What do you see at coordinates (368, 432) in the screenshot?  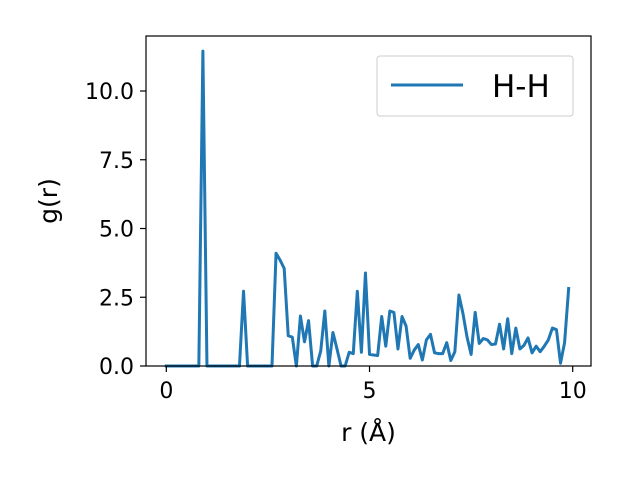 I see `x-axis-label: r (Å)` at bounding box center [368, 432].